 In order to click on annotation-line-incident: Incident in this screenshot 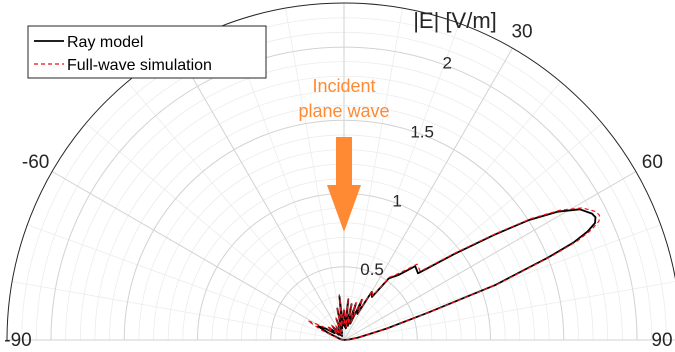, I will do `click(343, 86)`.